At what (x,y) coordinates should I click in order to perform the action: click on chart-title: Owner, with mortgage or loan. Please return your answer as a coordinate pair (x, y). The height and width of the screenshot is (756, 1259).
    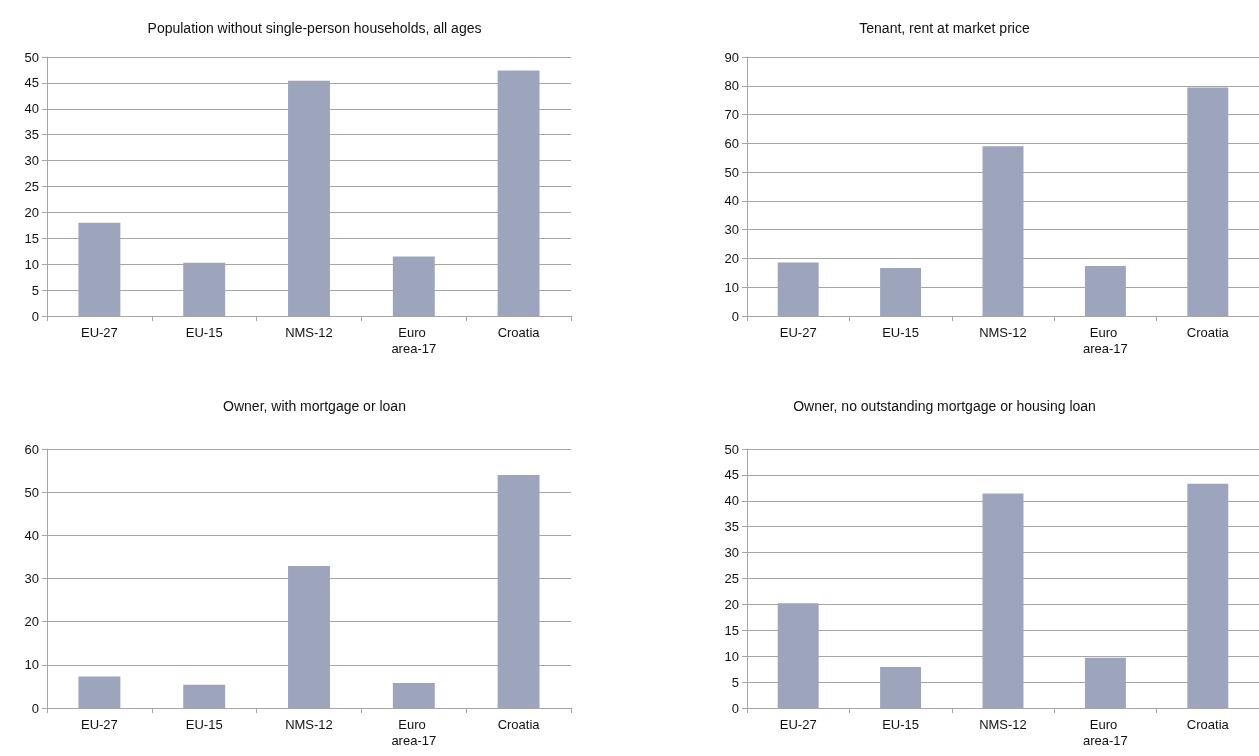
    Looking at the image, I should click on (314, 406).